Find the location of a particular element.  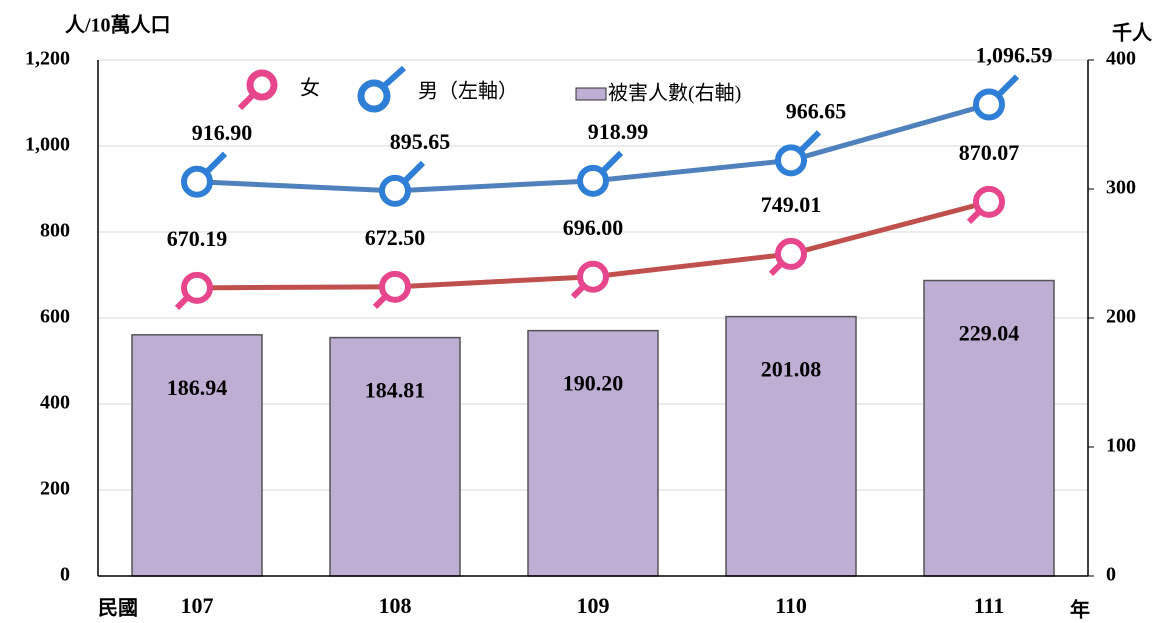

y2-tick-label: 300 is located at coordinates (1121, 188).